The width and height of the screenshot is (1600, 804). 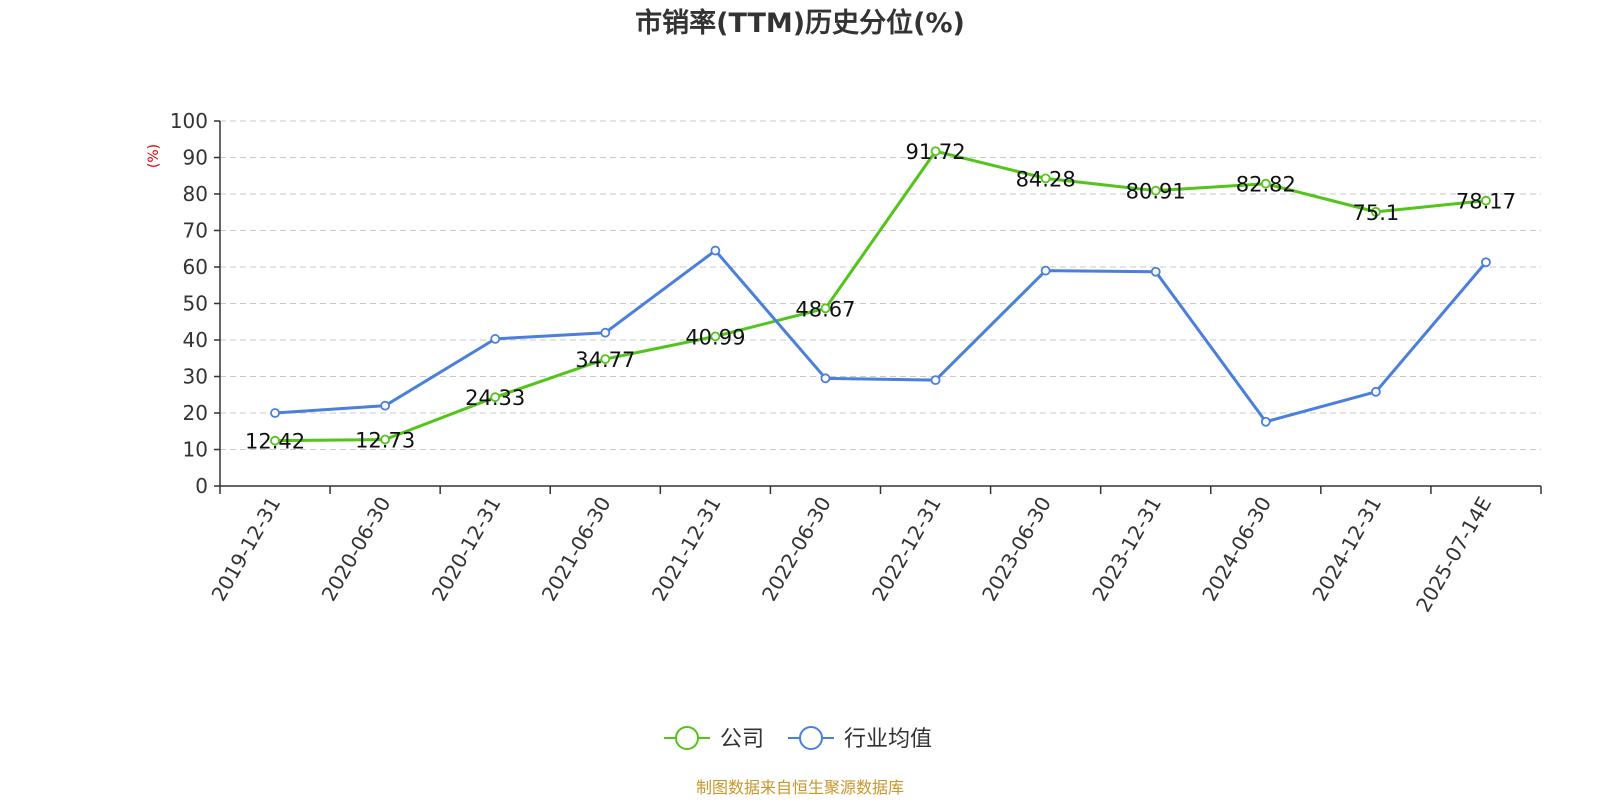 What do you see at coordinates (800, 23) in the screenshot?
I see `chart-title: 市销率(TTM)历史分位(%)` at bounding box center [800, 23].